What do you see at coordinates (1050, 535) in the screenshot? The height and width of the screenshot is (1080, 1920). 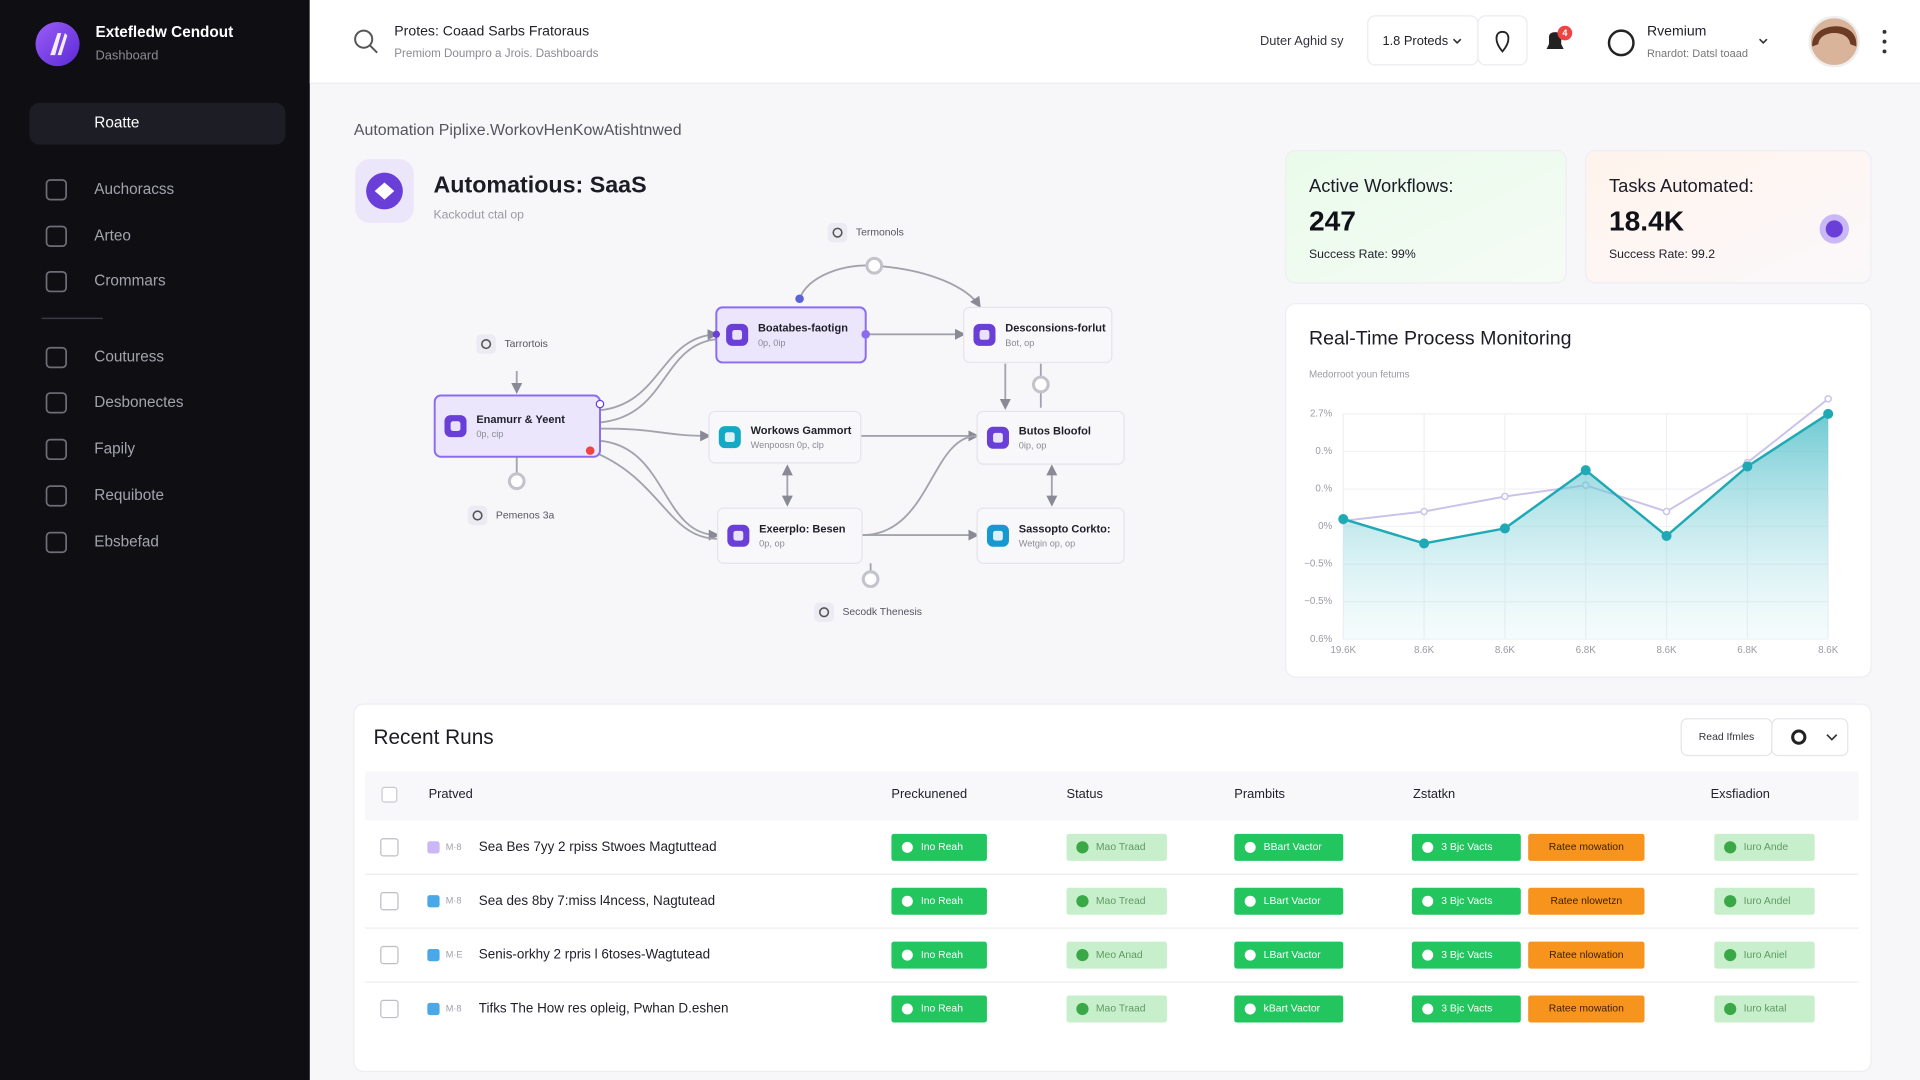 I see `workflow-node: Sassopto Corkto: Wetgin op, op` at bounding box center [1050, 535].